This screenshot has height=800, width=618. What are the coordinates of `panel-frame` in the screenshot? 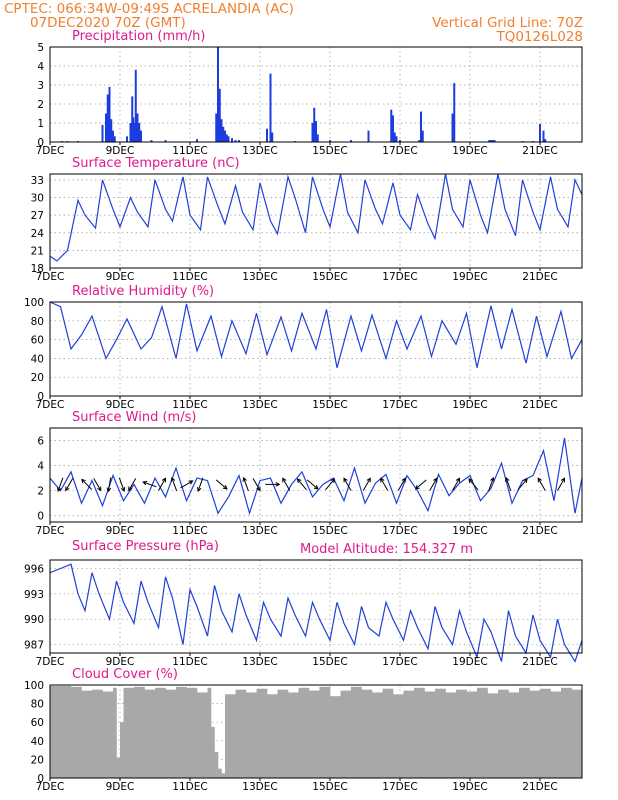 It's located at (316, 221).